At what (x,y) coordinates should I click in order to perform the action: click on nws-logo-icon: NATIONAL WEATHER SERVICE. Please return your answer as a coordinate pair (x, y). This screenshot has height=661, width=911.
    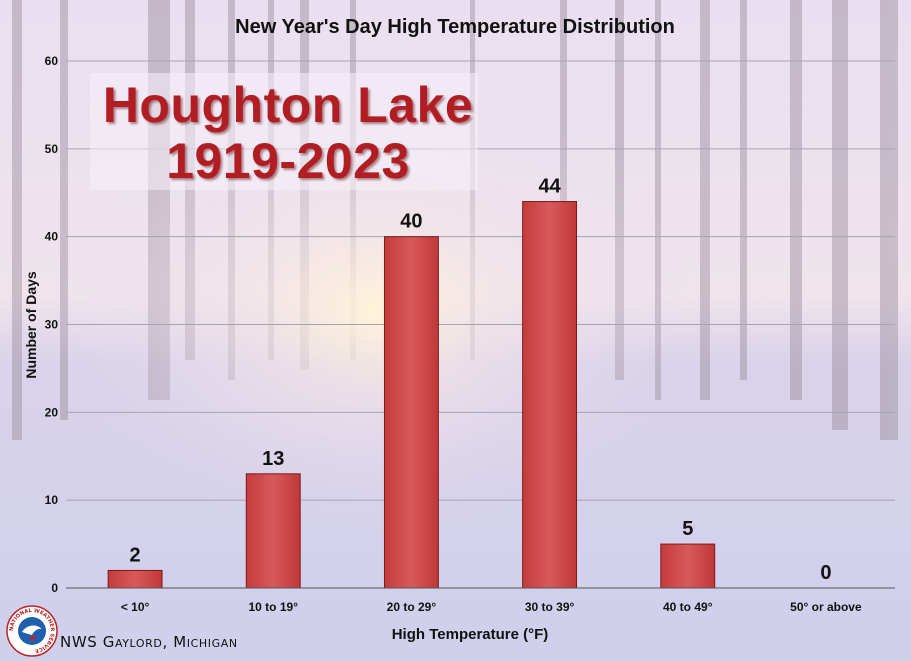
    Looking at the image, I should click on (32, 631).